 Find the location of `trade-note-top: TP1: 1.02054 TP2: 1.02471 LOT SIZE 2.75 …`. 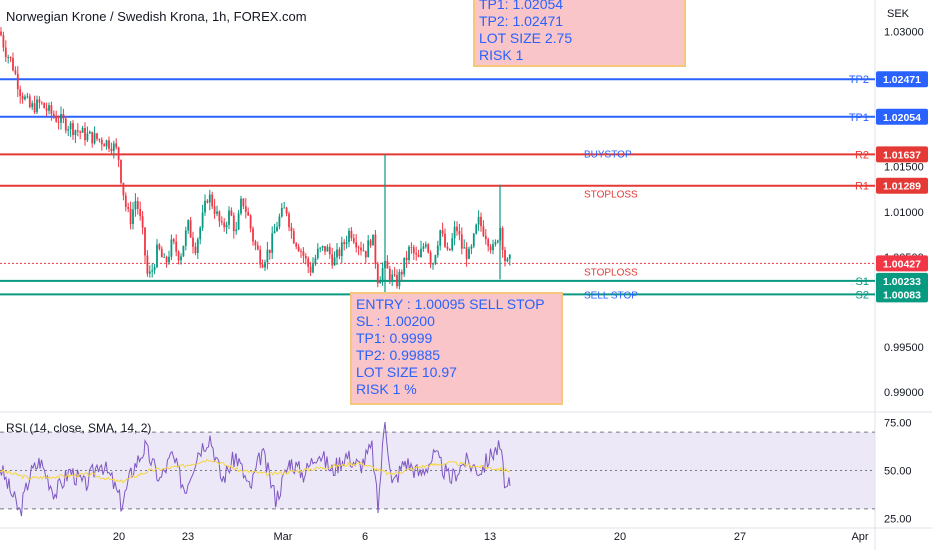

trade-note-top: TP1: 1.02054 TP2: 1.02471 LOT SIZE 2.75 … is located at coordinates (579, 33).